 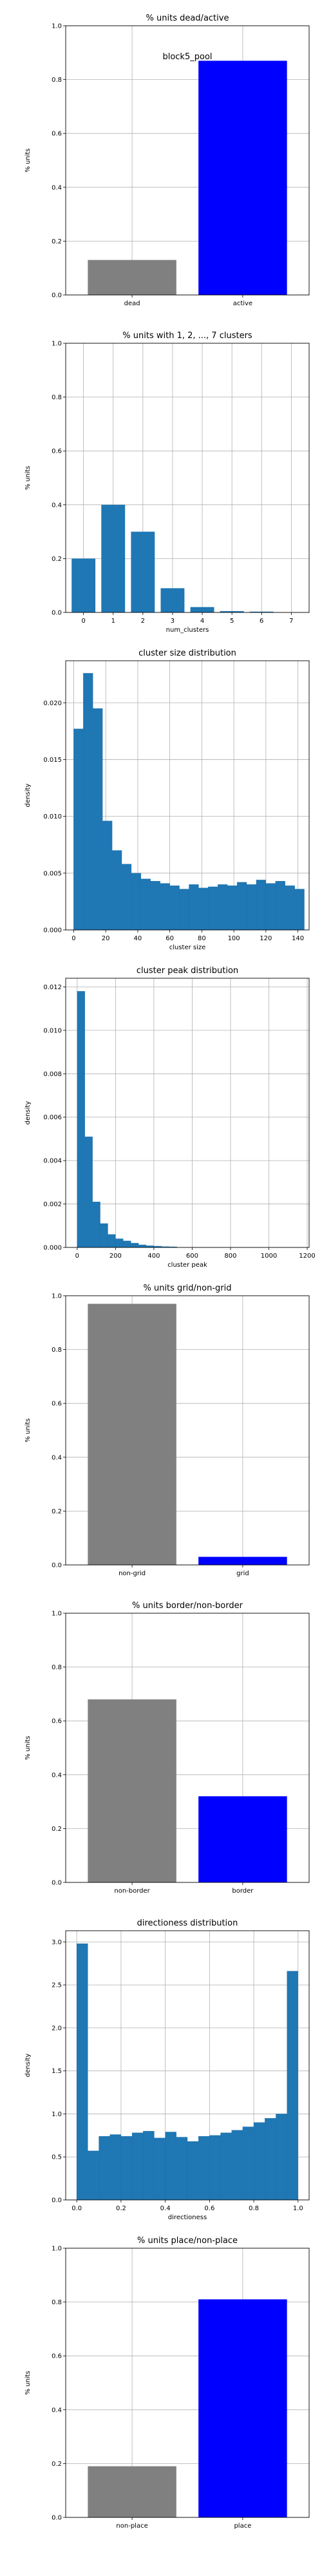 What do you see at coordinates (132, 1791) in the screenshot?
I see `bar-non-border` at bounding box center [132, 1791].